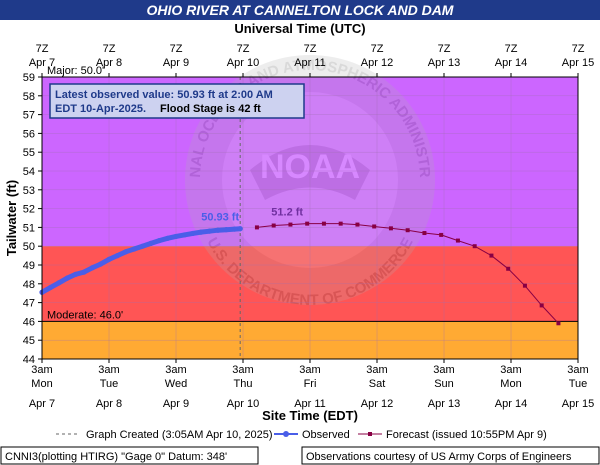 This screenshot has width=600, height=465. Describe the element at coordinates (29, 304) in the screenshot. I see `y-tick-label-3: 47` at that location.